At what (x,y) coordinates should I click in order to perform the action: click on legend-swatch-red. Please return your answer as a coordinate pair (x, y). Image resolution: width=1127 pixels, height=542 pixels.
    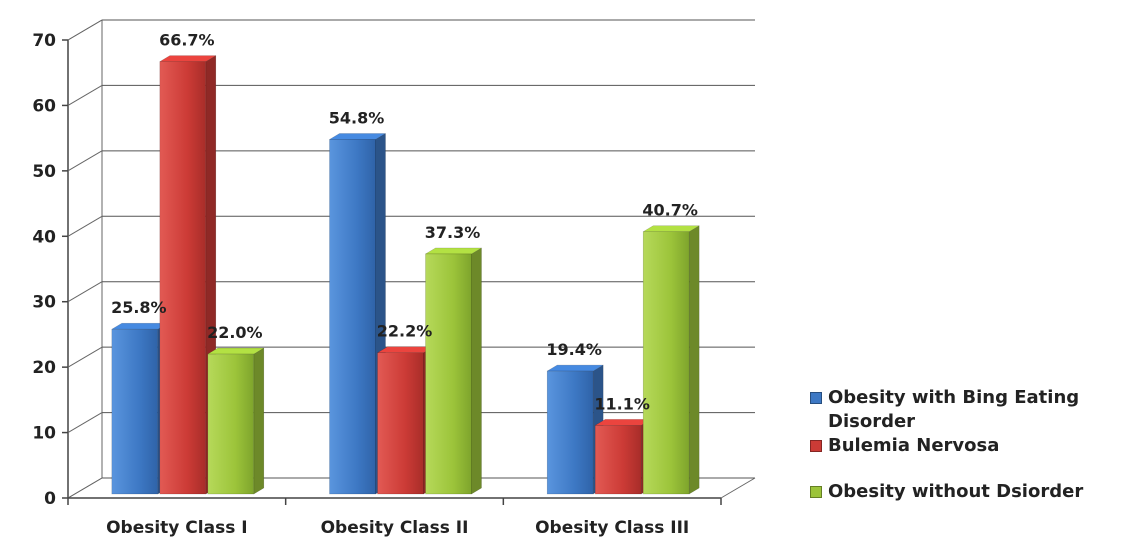
    Looking at the image, I should click on (816, 446).